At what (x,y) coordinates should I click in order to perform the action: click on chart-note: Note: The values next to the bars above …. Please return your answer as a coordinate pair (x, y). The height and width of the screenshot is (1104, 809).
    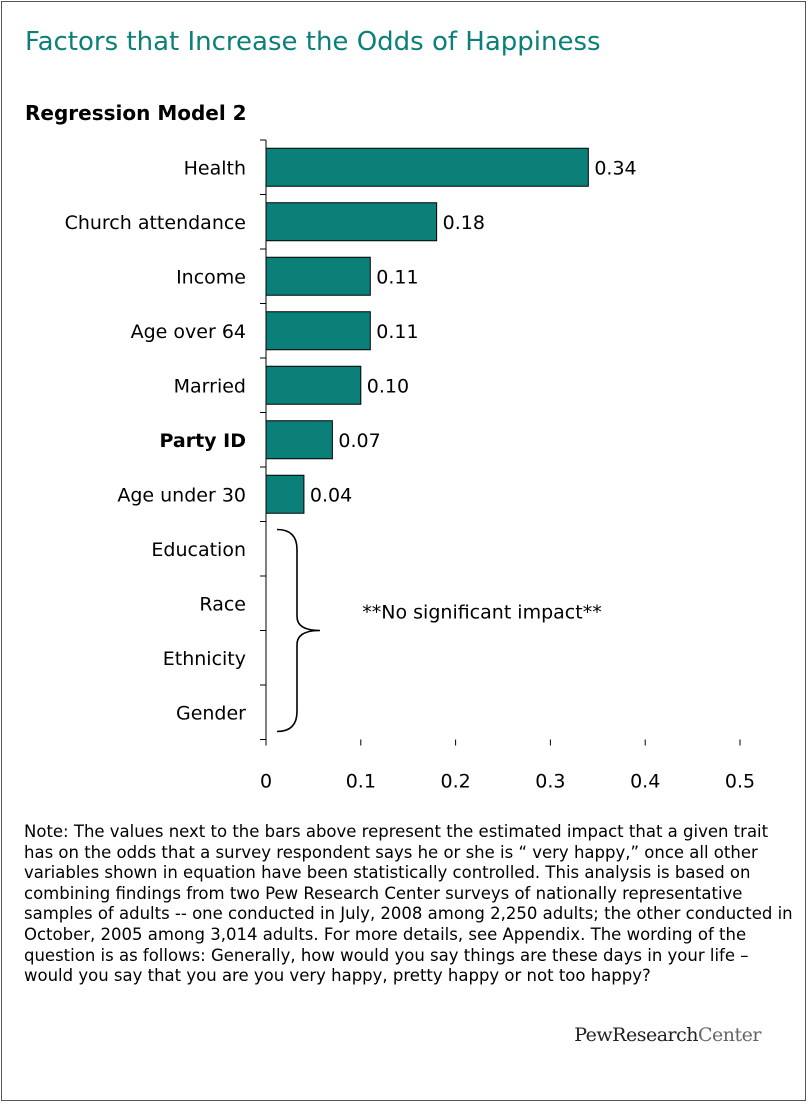
    Looking at the image, I should click on (408, 904).